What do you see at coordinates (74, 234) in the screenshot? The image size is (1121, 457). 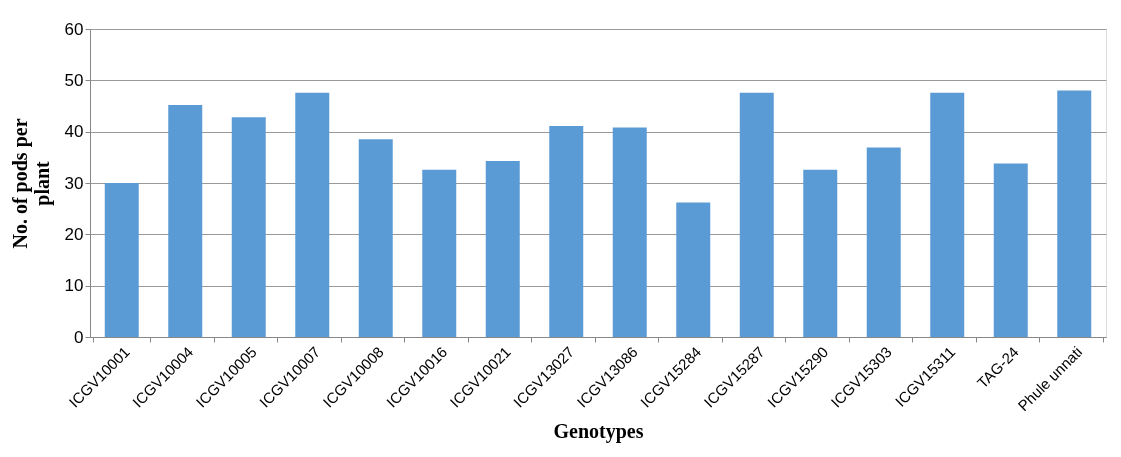 I see `y-tick-label: 20` at bounding box center [74, 234].